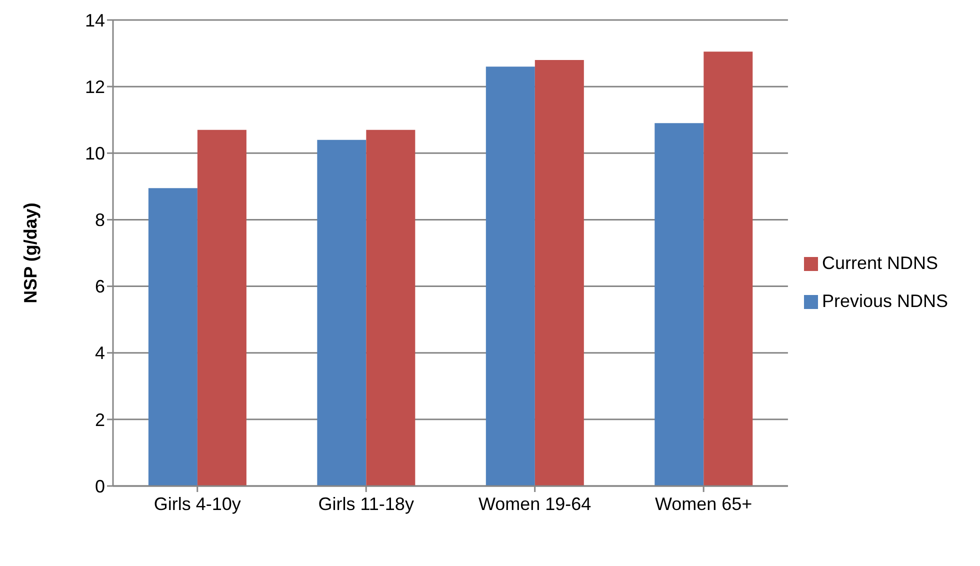 The width and height of the screenshot is (980, 566). What do you see at coordinates (366, 504) in the screenshot?
I see `x-tick-label: Girls 11-18y` at bounding box center [366, 504].